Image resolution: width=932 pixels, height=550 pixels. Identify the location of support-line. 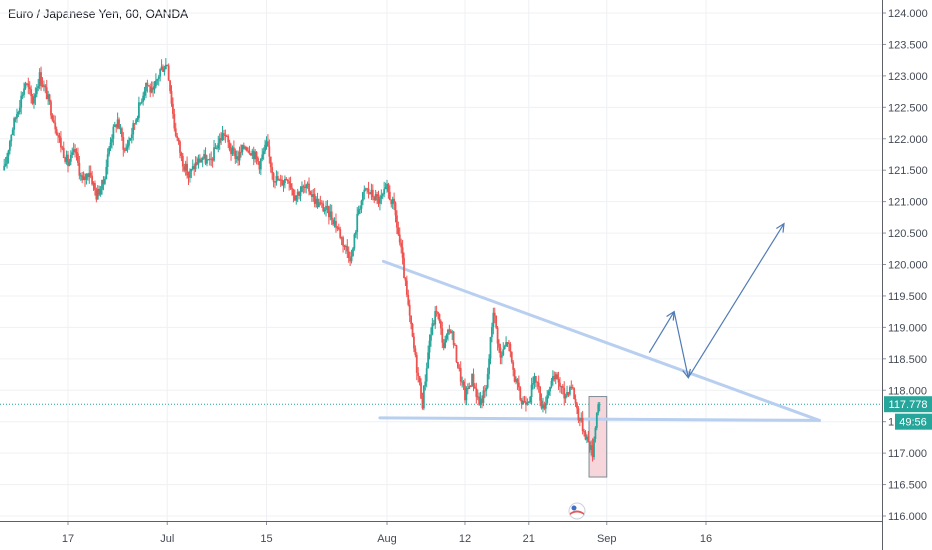
(599, 419).